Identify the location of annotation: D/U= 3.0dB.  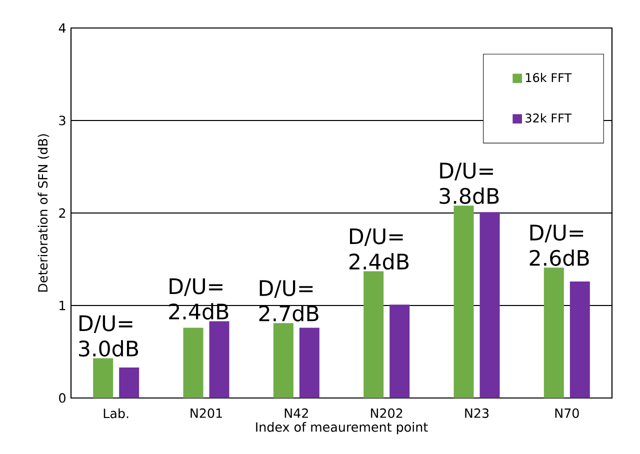
(108, 336).